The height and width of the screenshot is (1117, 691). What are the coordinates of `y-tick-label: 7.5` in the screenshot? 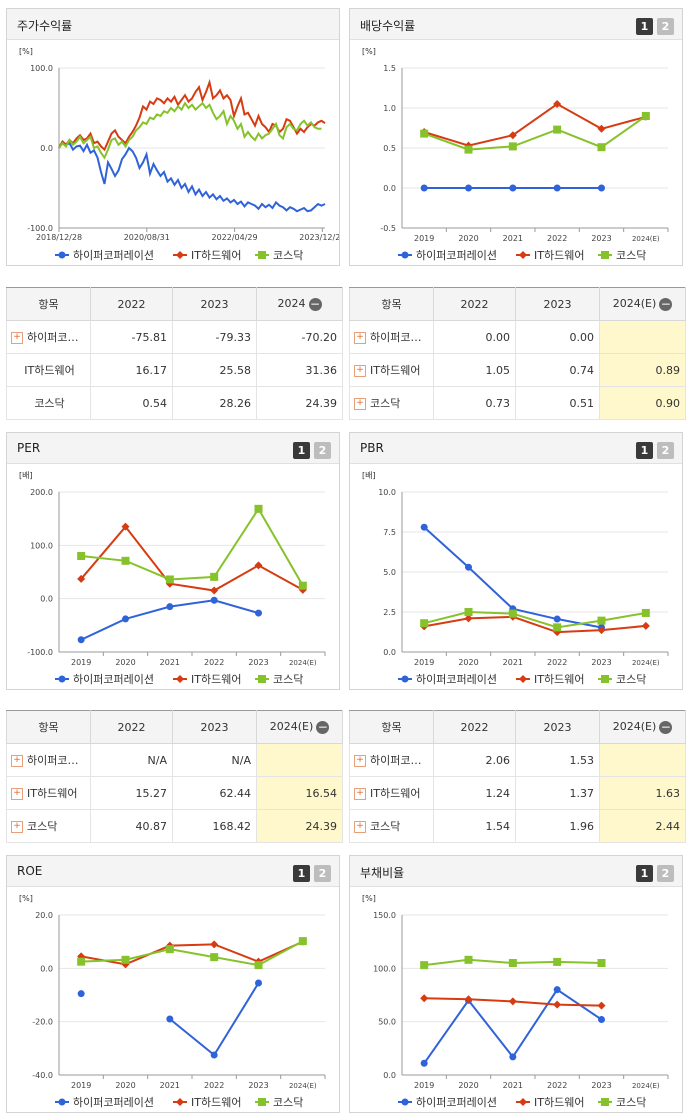 It's located at (389, 532).